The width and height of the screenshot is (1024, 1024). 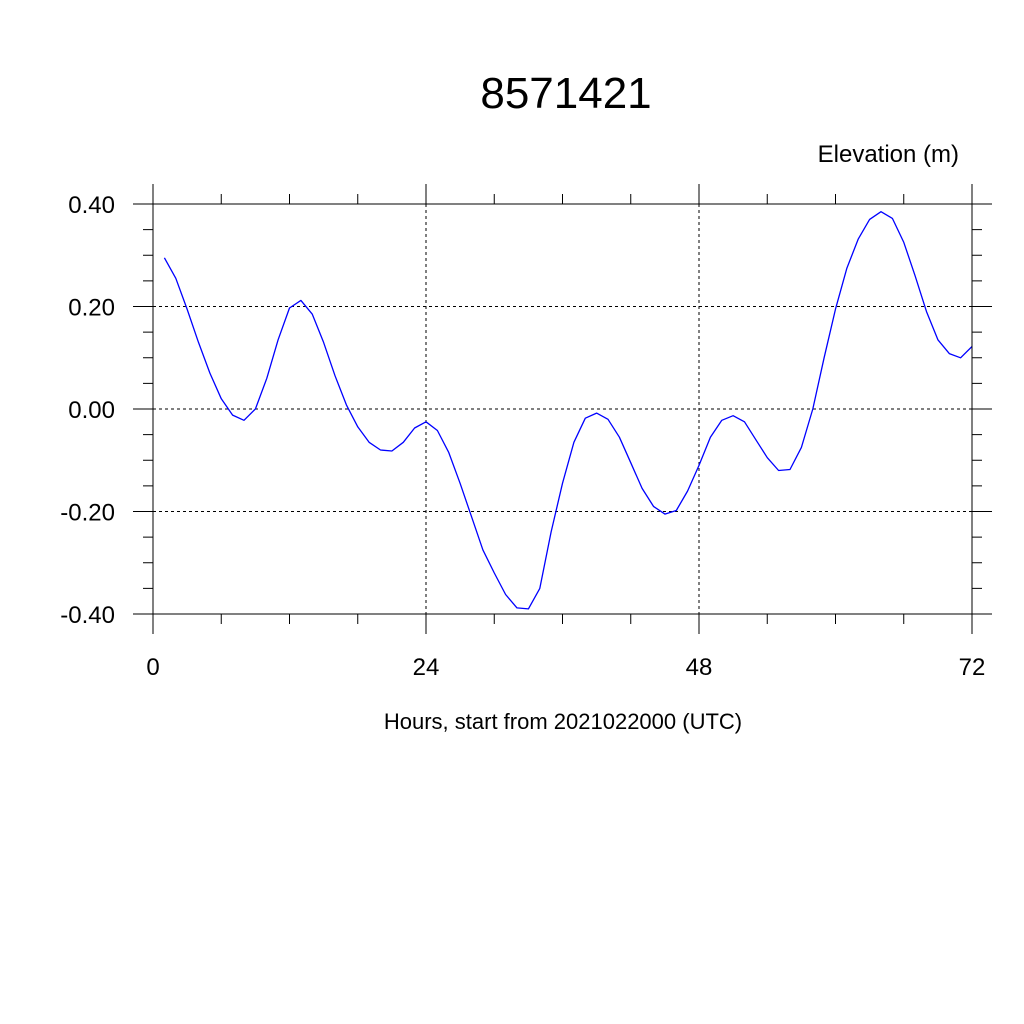 What do you see at coordinates (152, 667) in the screenshot?
I see `x-tick-label: 0` at bounding box center [152, 667].